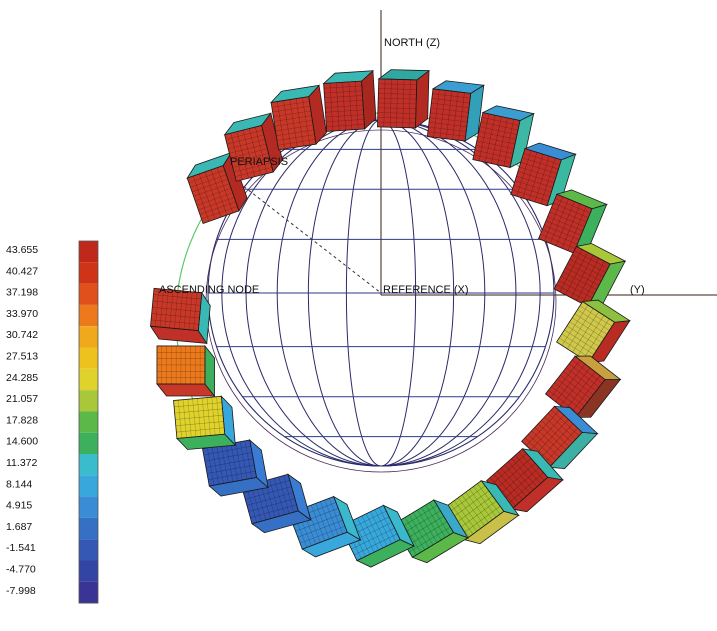 Image resolution: width=717 pixels, height=631 pixels. I want to click on legend-value: -1.541, so click(21, 548).